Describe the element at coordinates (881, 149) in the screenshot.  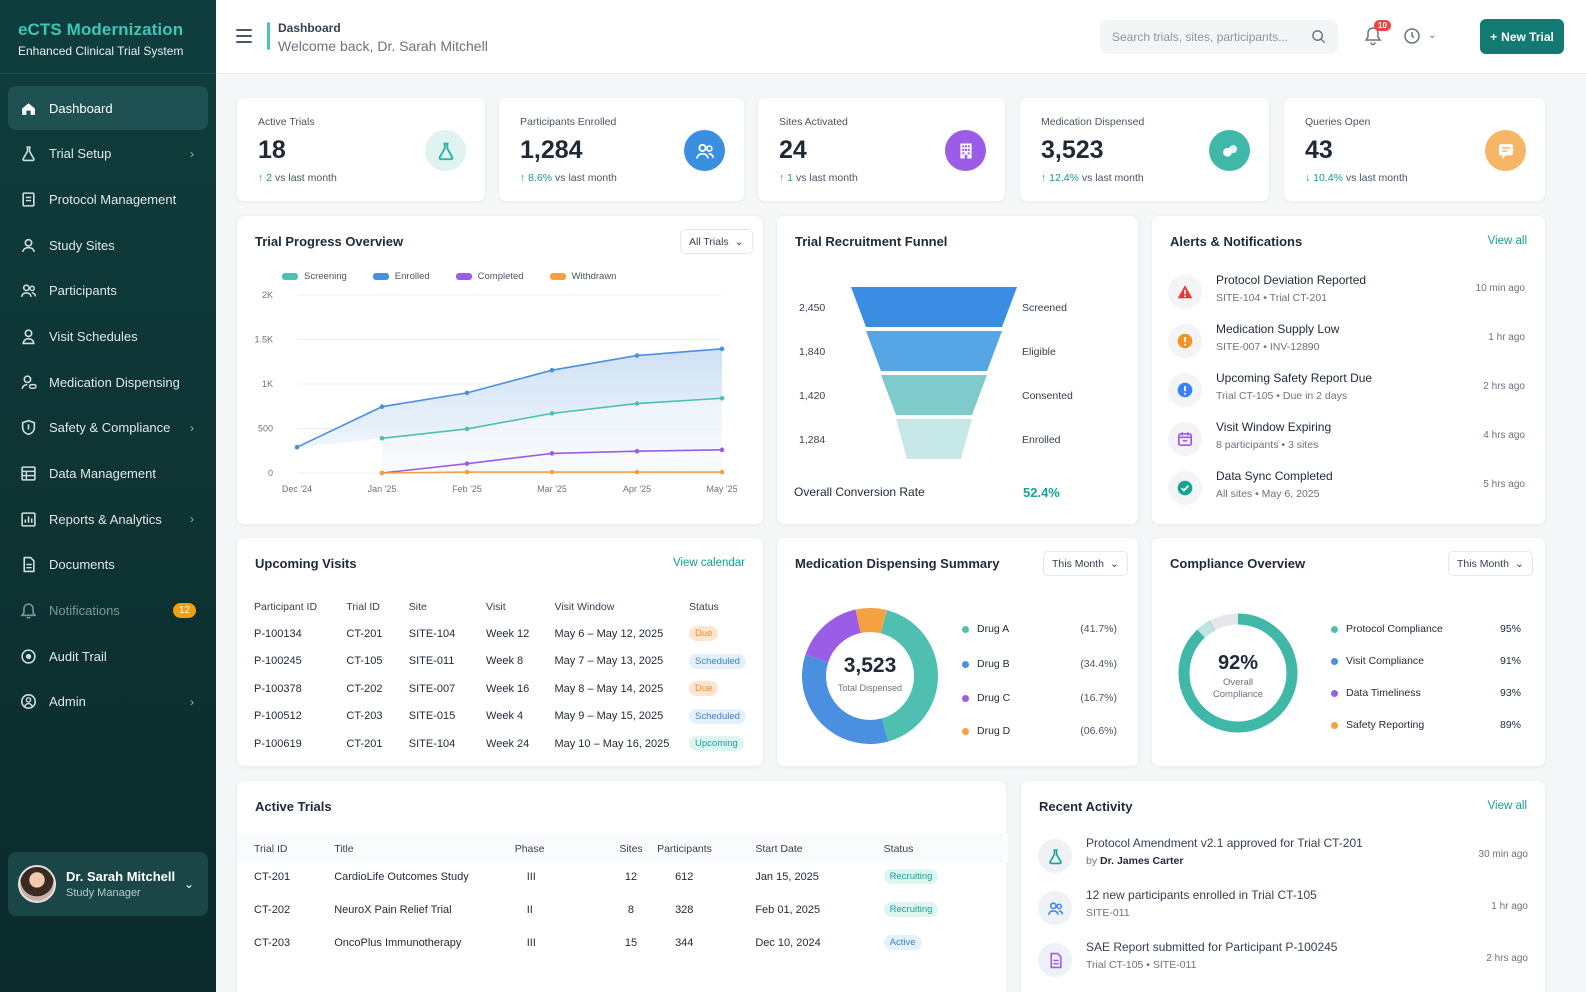
I see `kpi-card-sites-activated: Sites Activated 24 ↑ 1 vs last month` at that location.